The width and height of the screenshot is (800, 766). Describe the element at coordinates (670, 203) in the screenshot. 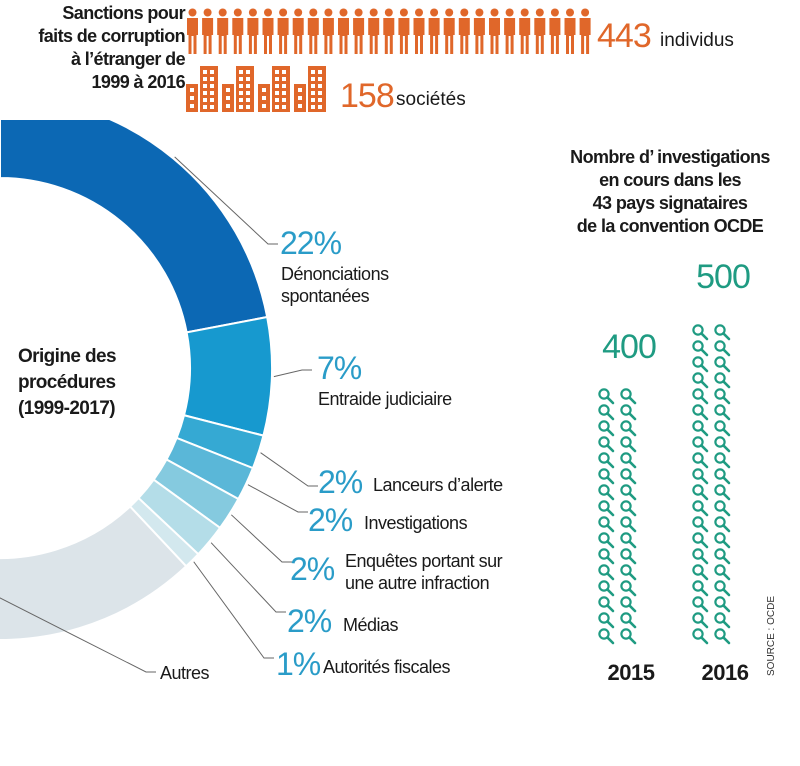

I see `investigations-title-line: 43 pays signataires` at that location.